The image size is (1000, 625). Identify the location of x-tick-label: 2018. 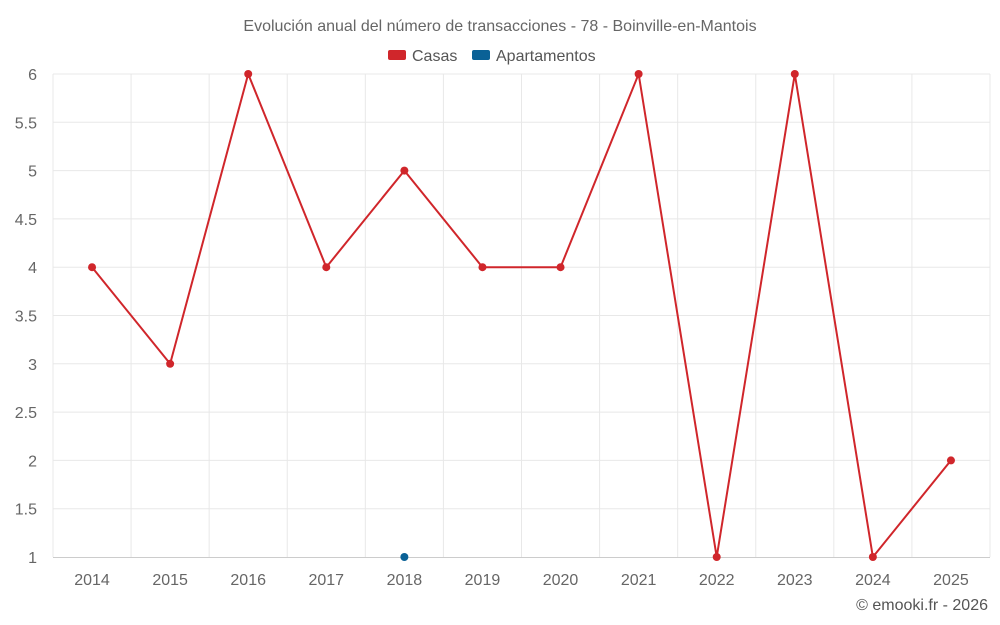
(405, 580).